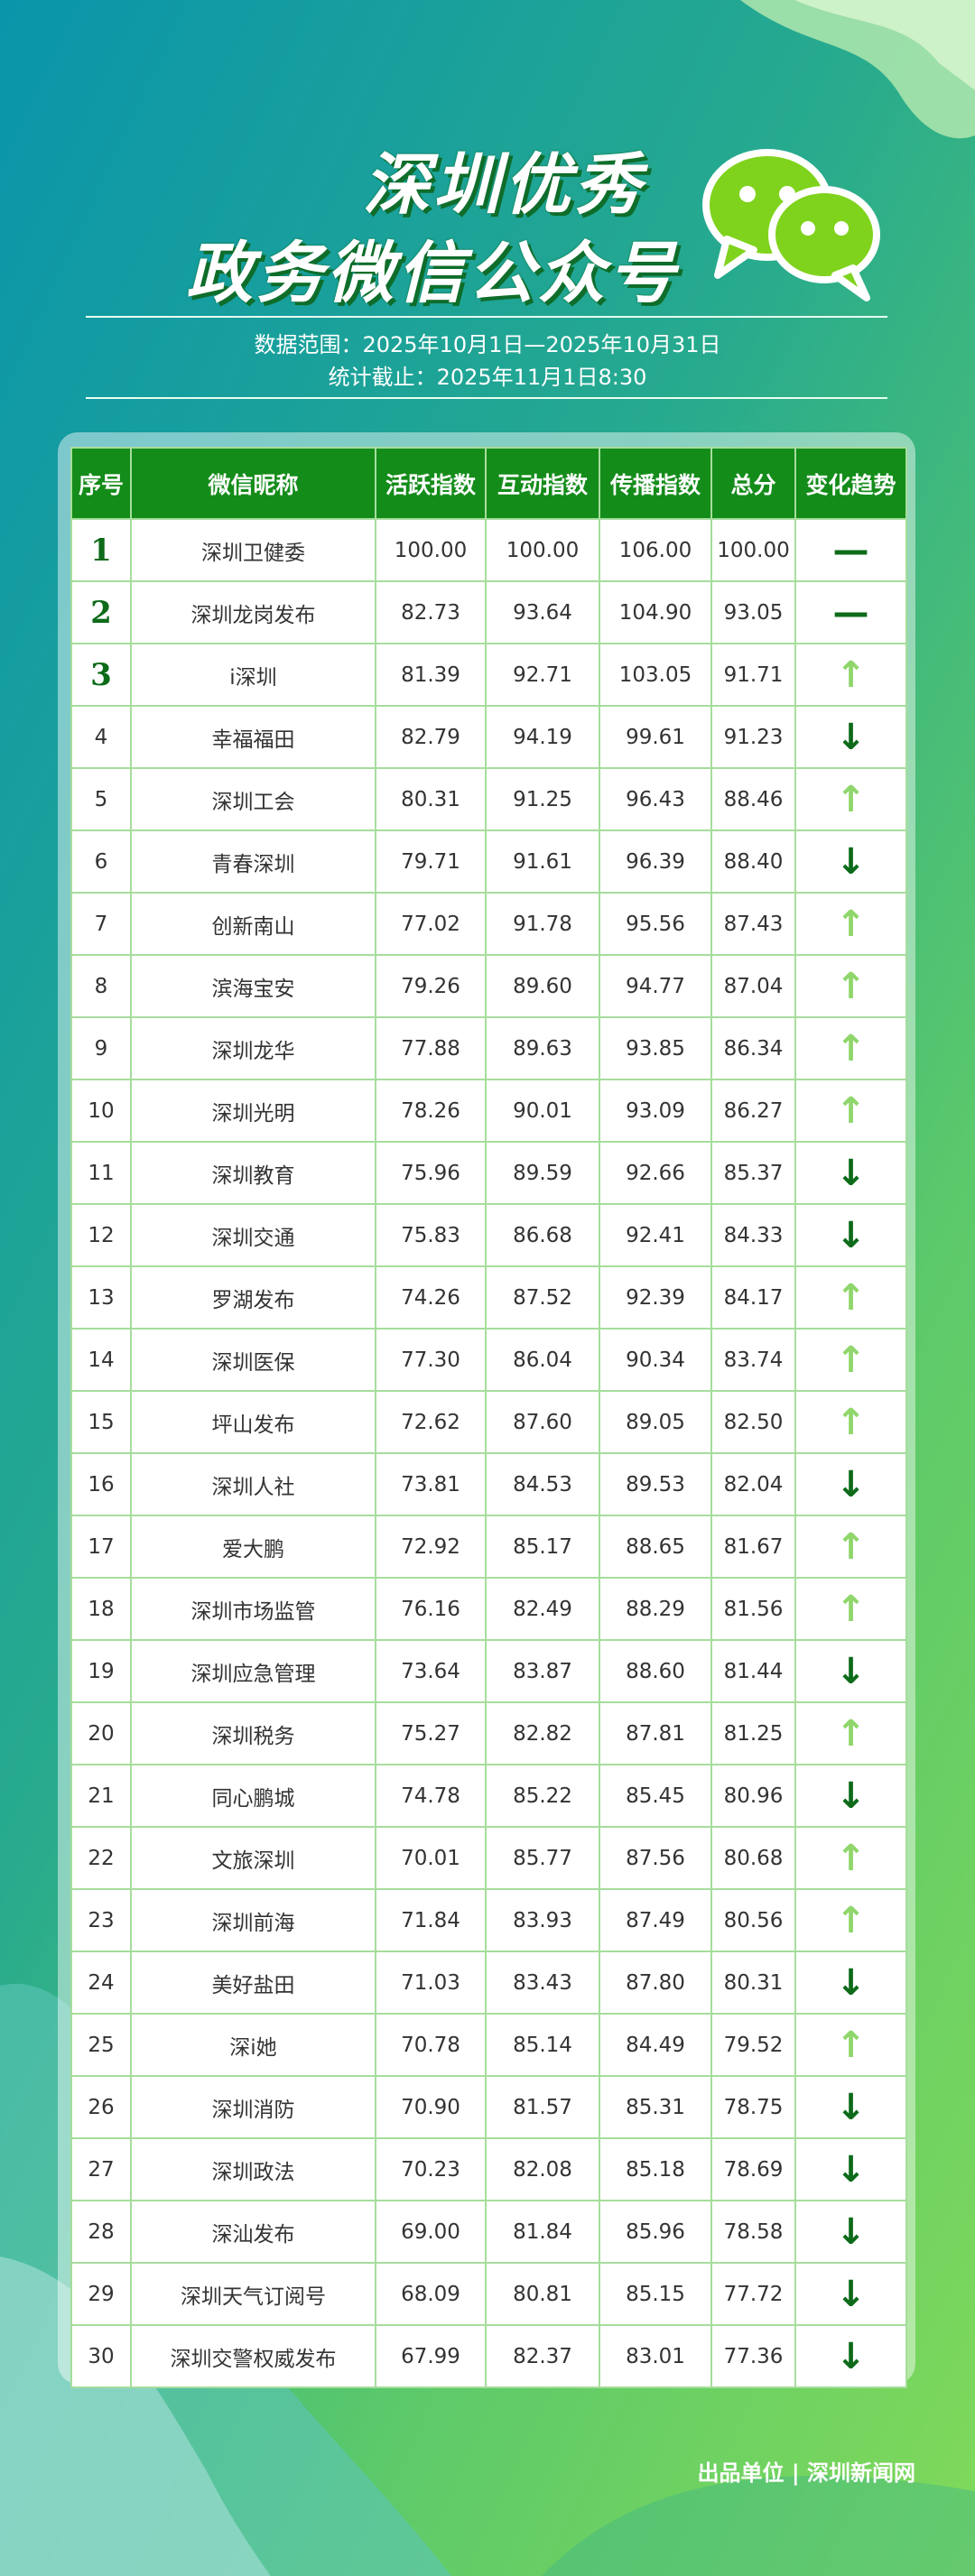 The width and height of the screenshot is (975, 2576). Describe the element at coordinates (489, 1609) in the screenshot. I see `table-row: 18 深圳市场监管 76.16 82.49 88.29 81.56 ↑` at that location.